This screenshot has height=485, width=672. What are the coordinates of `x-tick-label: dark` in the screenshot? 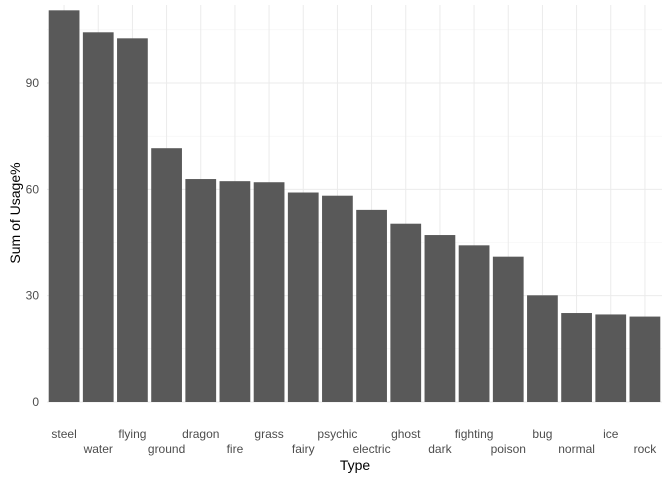 It's located at (440, 449).